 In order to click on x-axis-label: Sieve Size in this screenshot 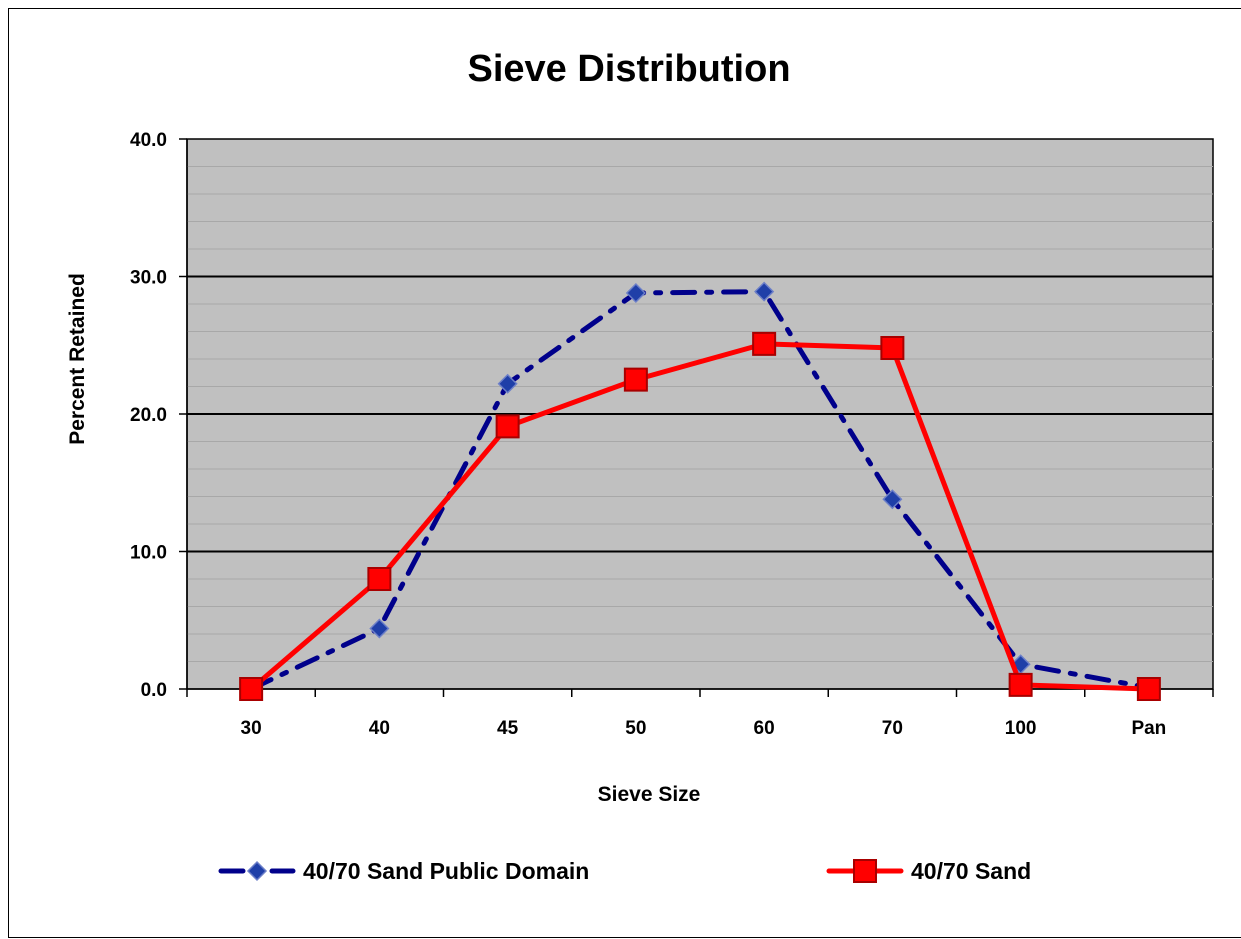, I will do `click(649, 794)`.